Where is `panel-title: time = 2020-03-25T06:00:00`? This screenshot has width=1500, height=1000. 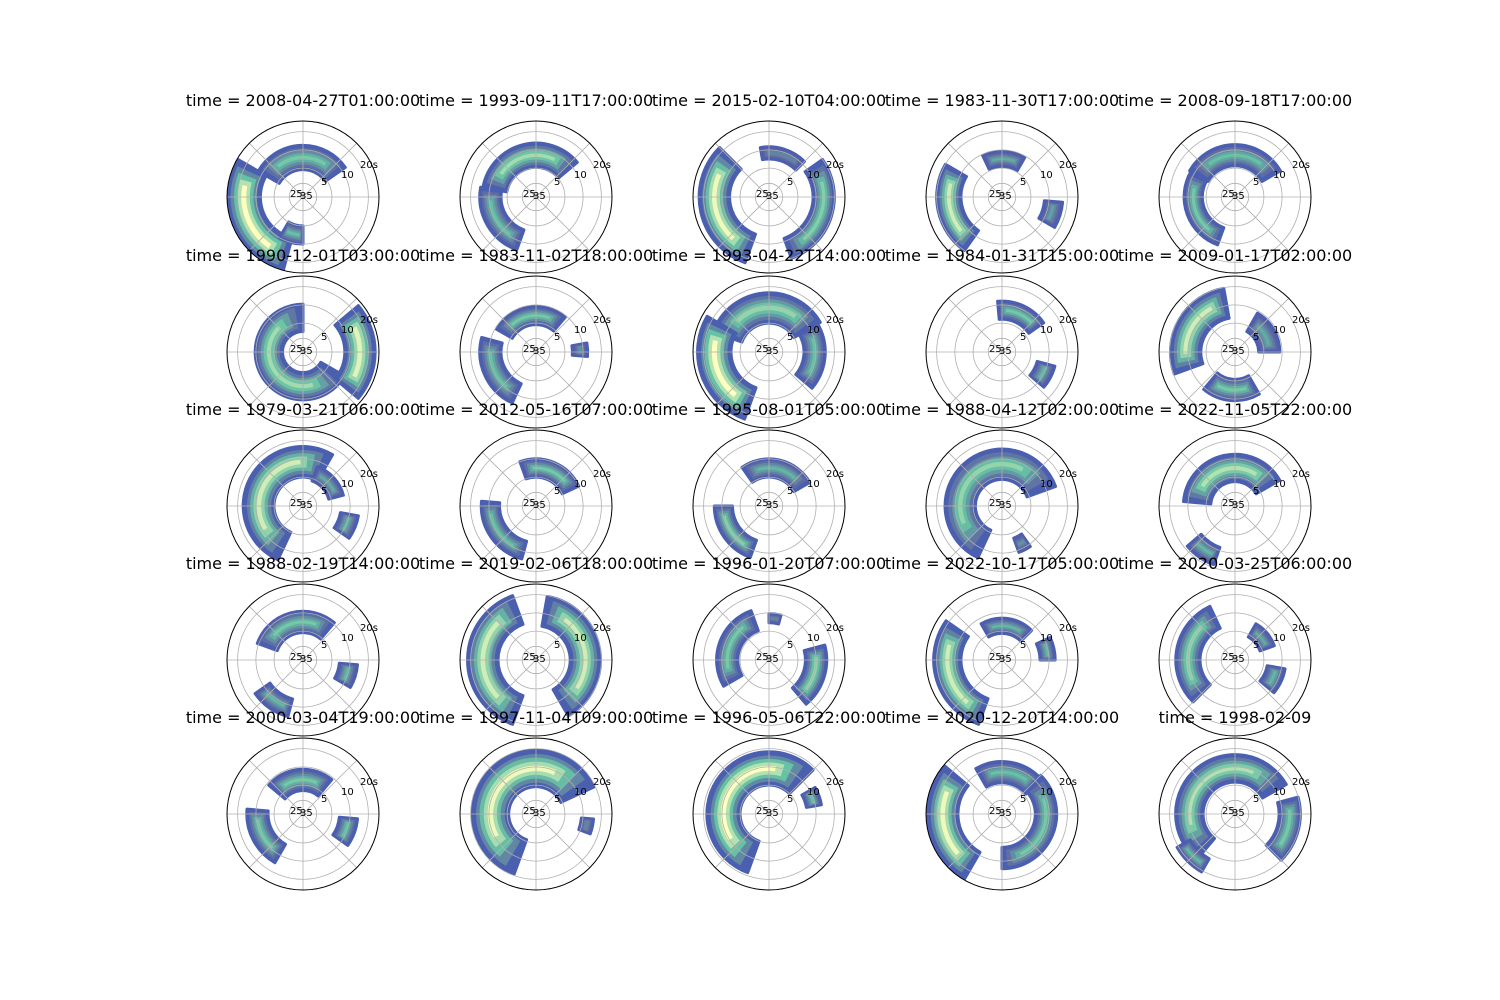
panel-title: time = 2020-03-25T06:00:00 is located at coordinates (1235, 563).